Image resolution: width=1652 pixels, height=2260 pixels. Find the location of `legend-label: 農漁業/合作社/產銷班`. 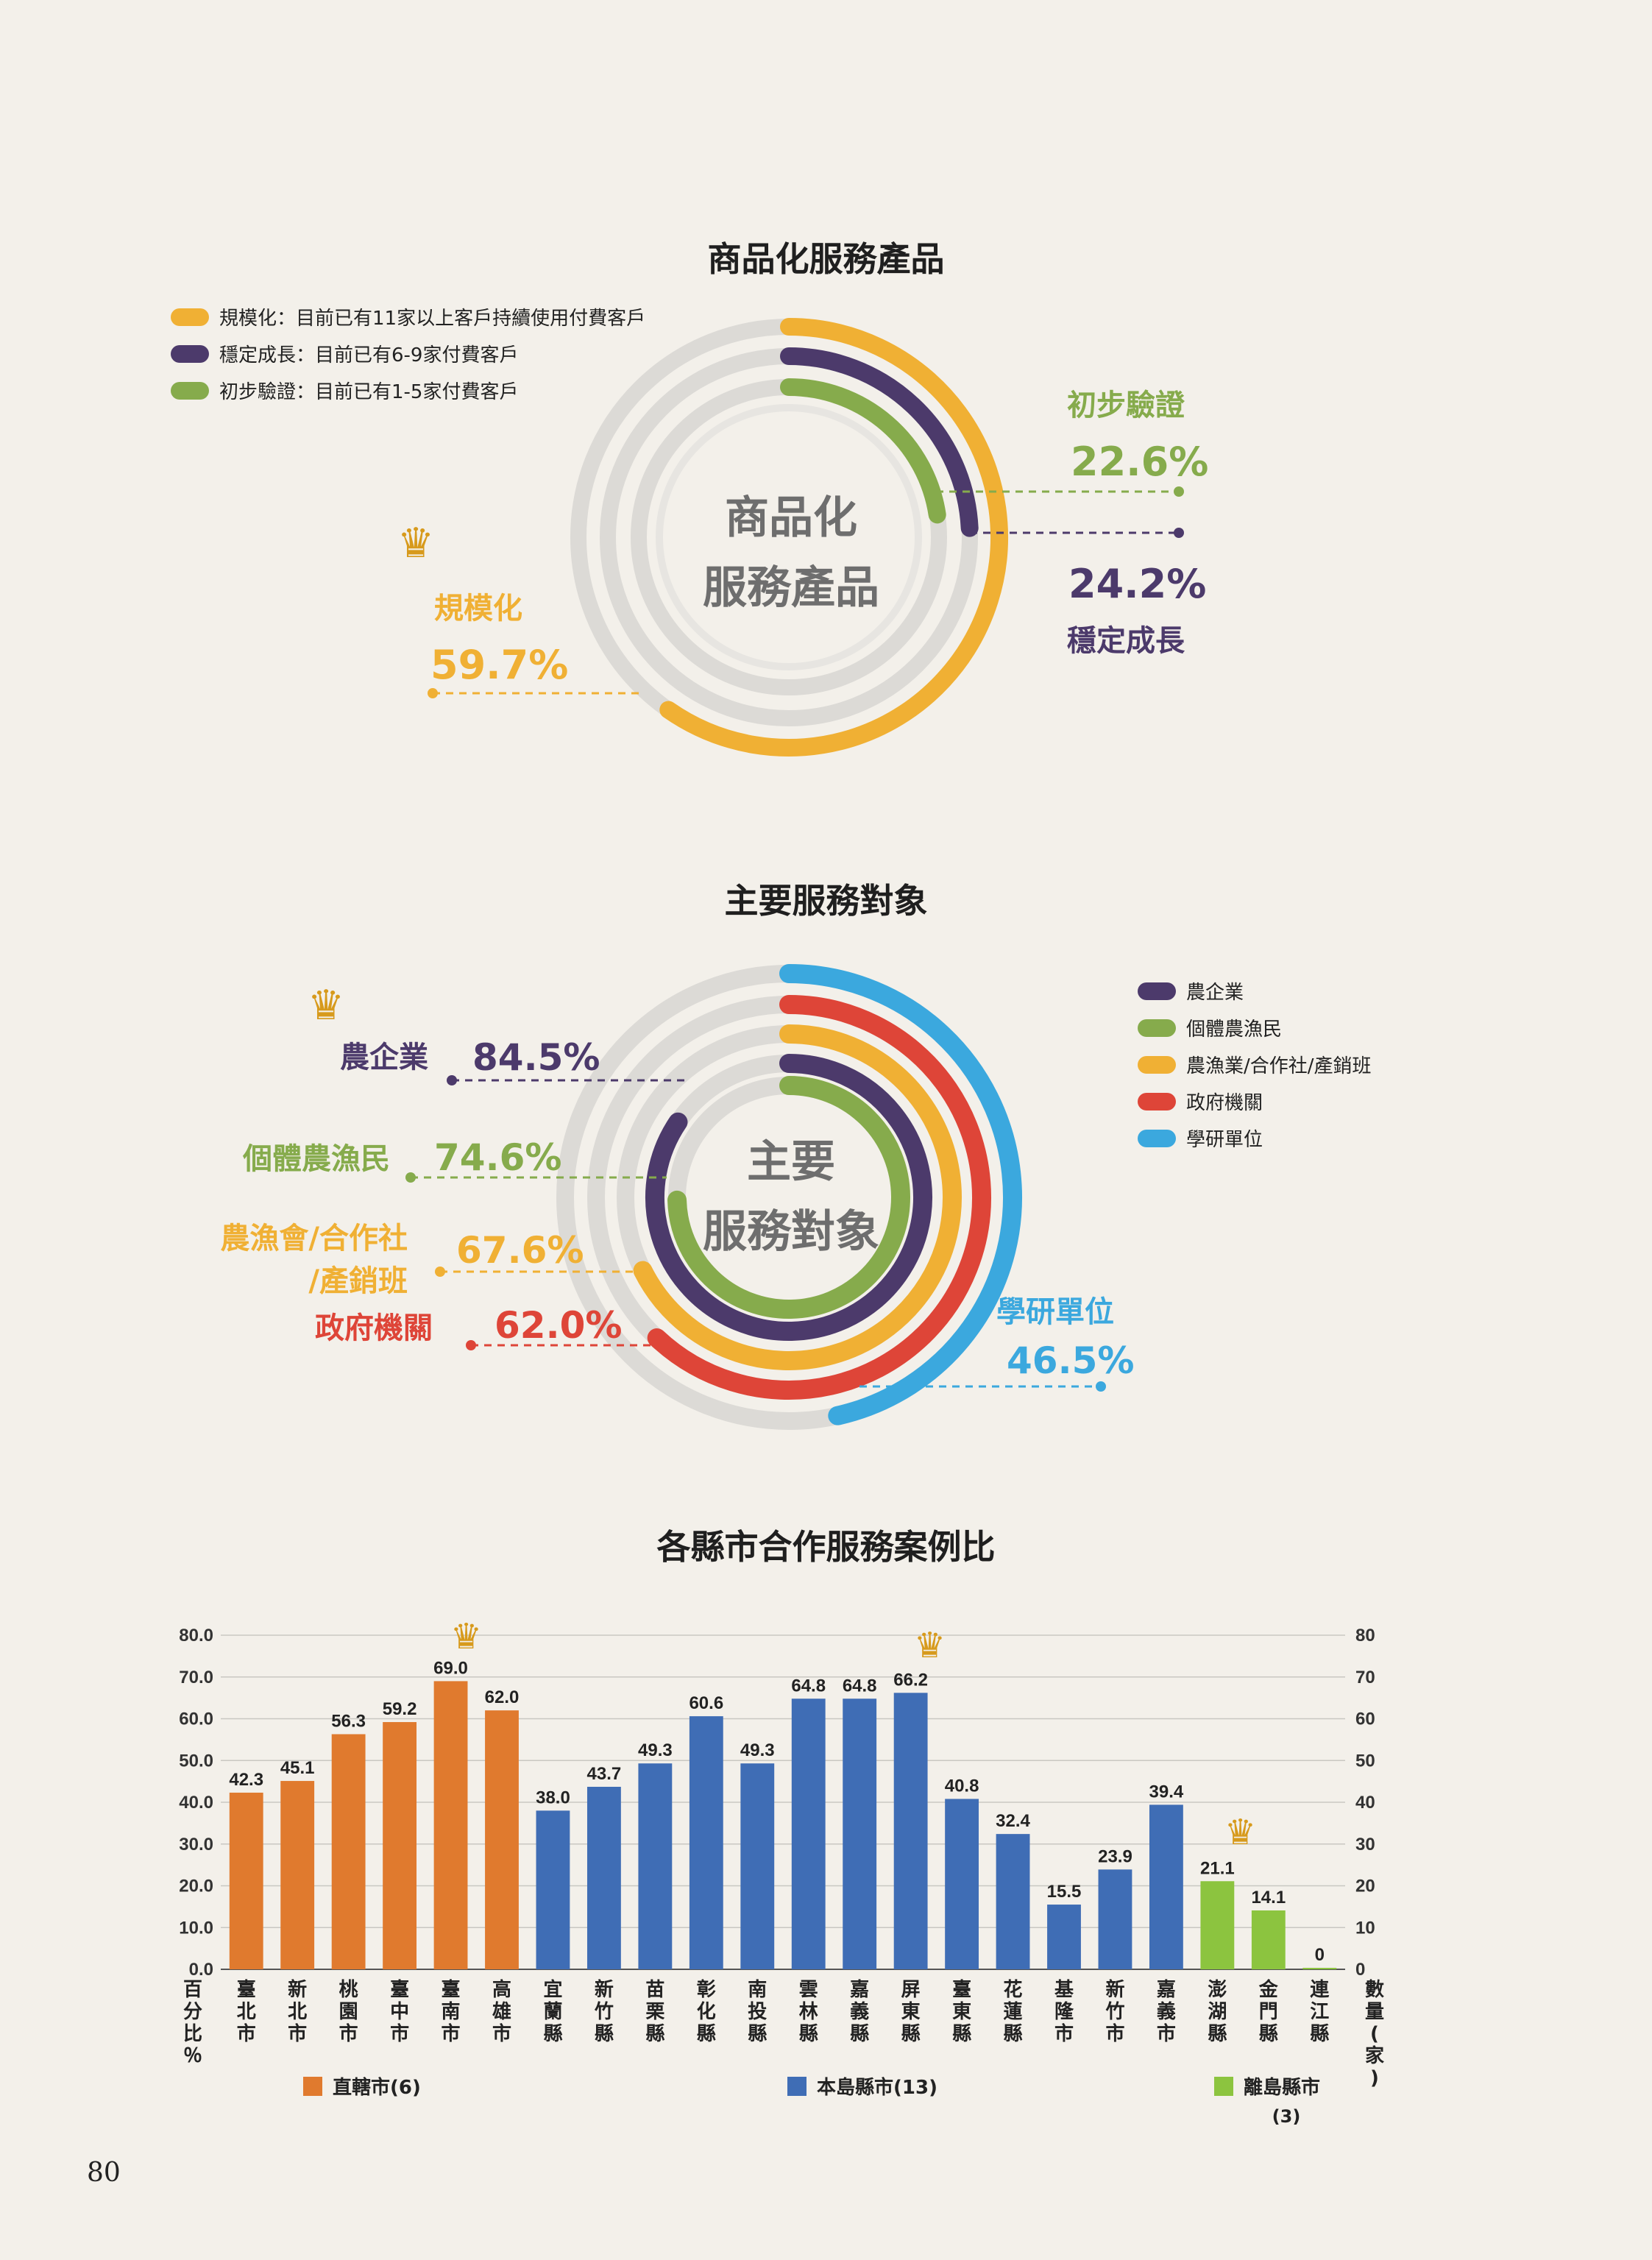

legend-label: 農漁業/合作社/產銷班 is located at coordinates (1279, 1066).